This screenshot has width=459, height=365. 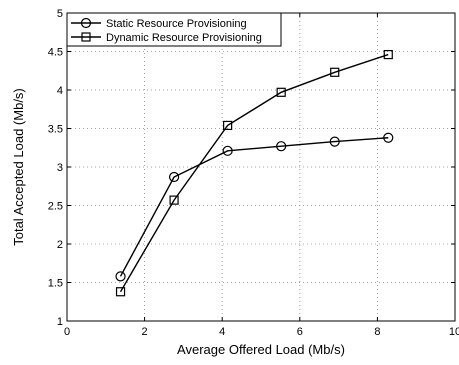 I want to click on x-tick-label: 10, so click(x=454, y=332).